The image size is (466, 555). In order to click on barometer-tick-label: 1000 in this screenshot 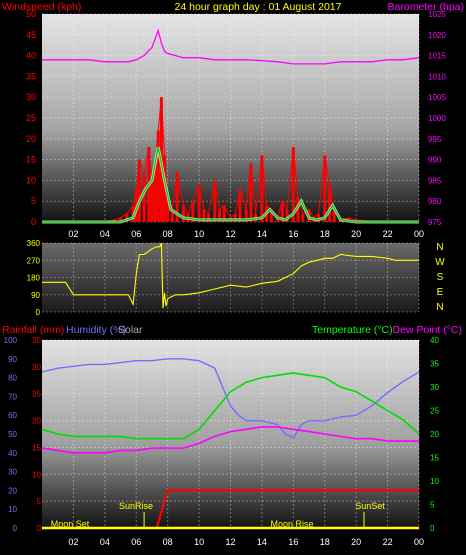, I will do `click(437, 118)`.